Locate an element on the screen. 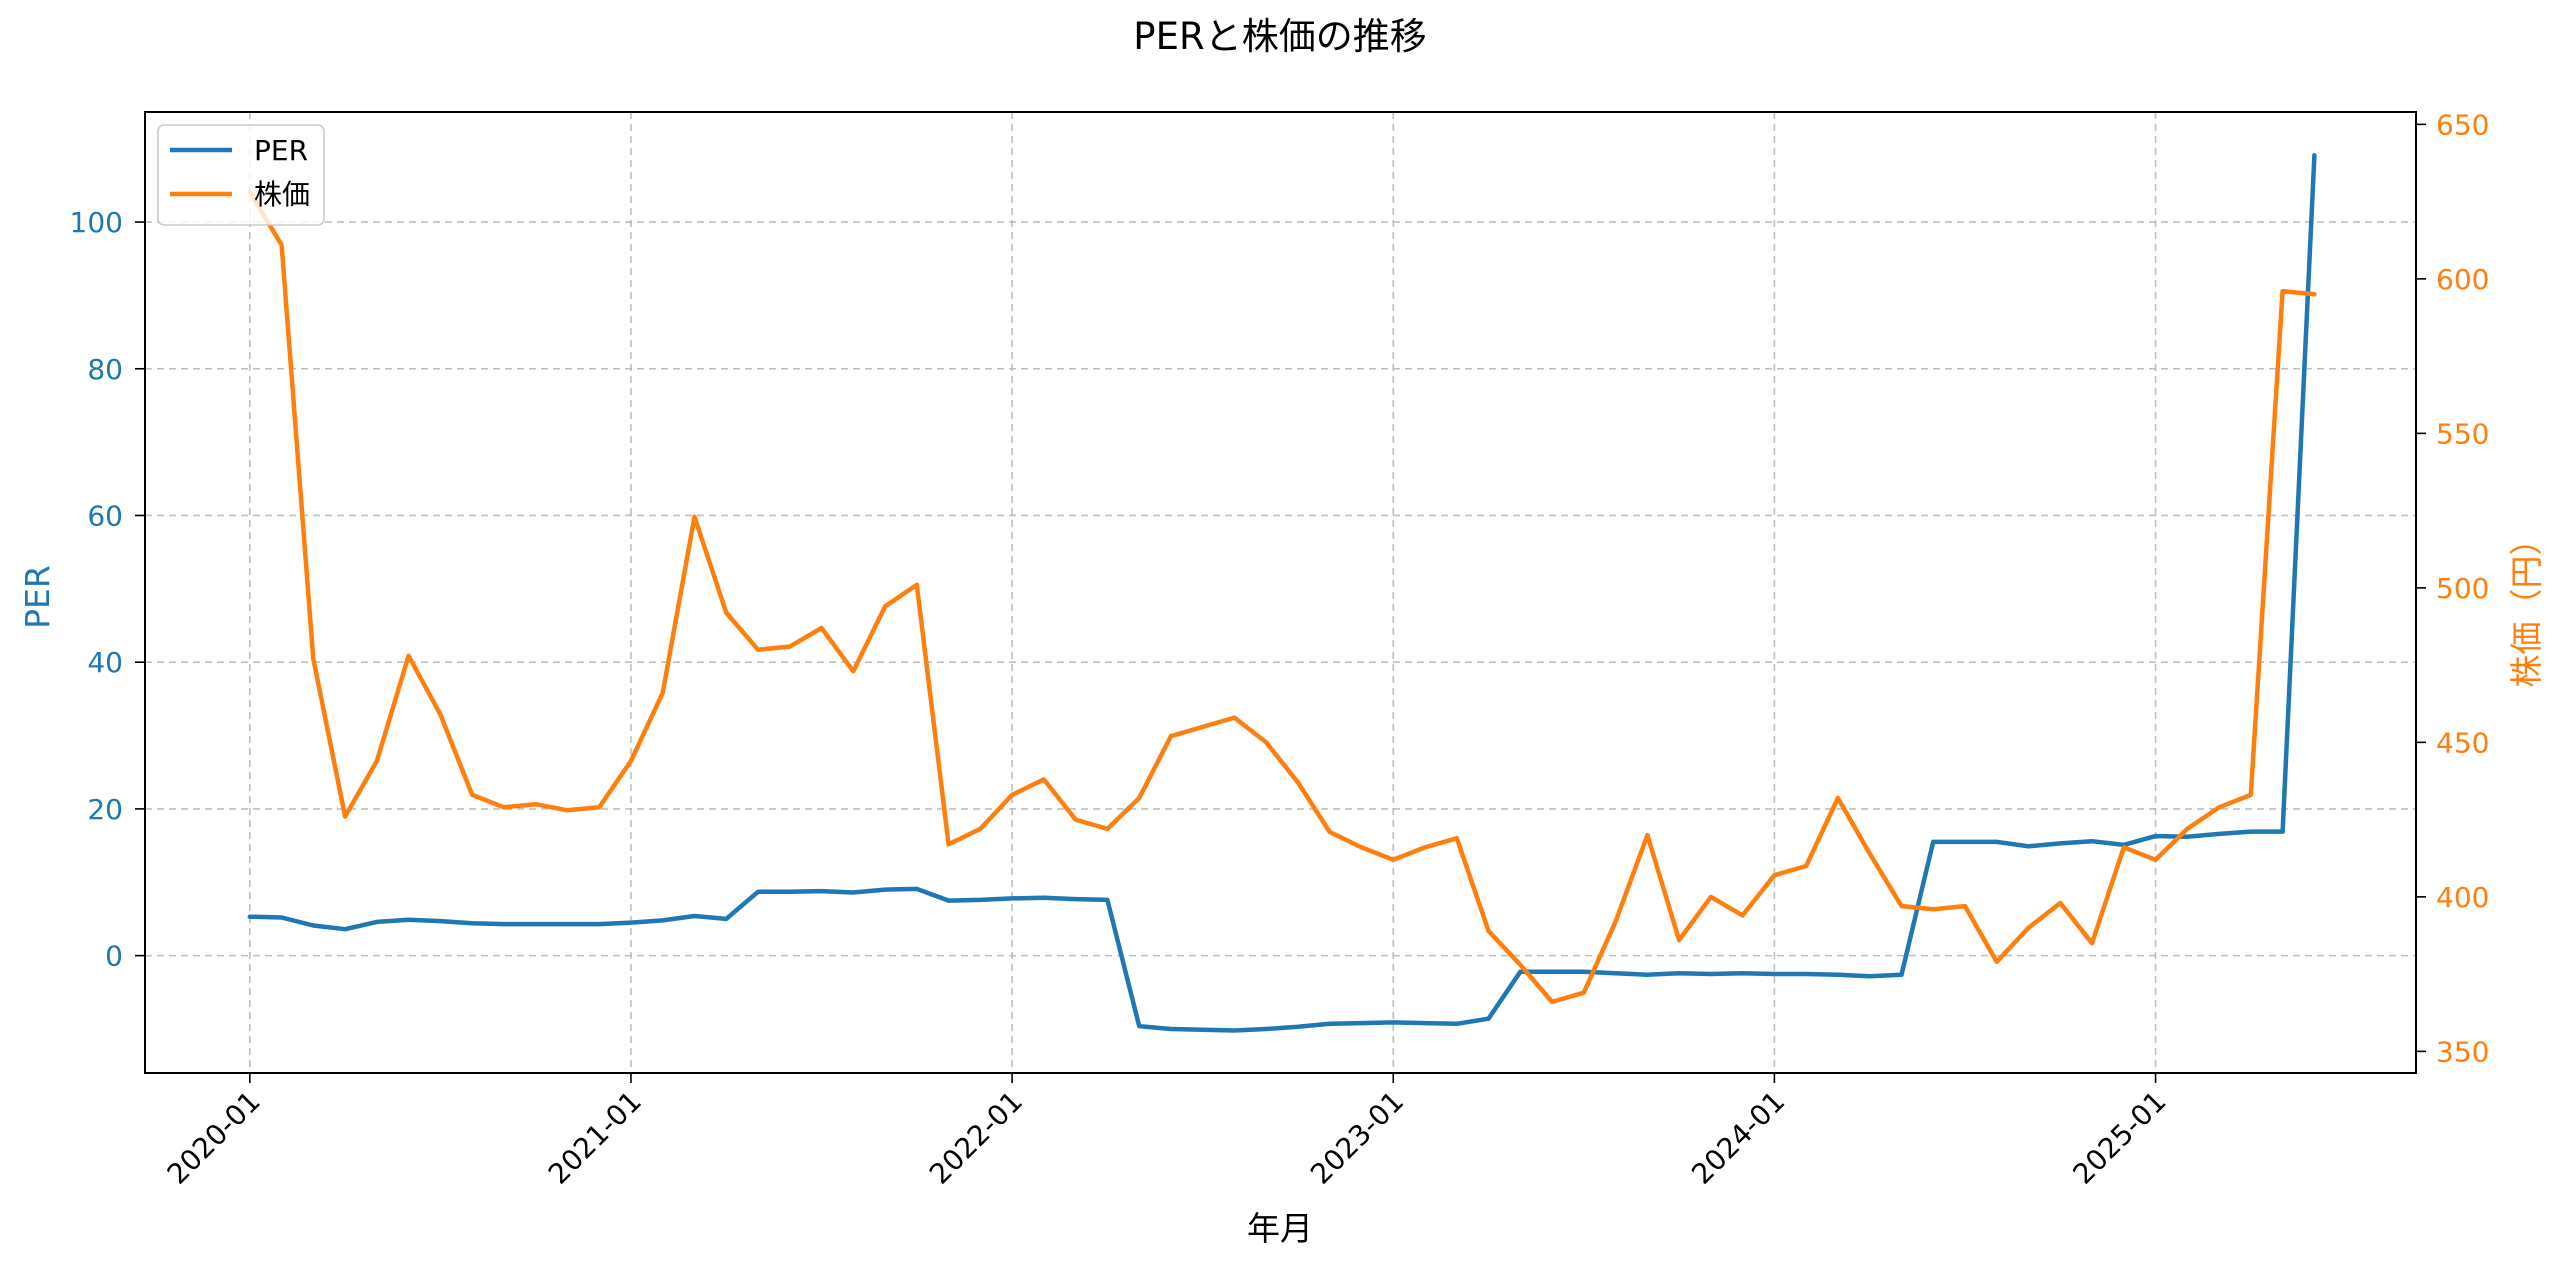 The image size is (2560, 1268). left-y-tick-label: 0 is located at coordinates (114, 956).